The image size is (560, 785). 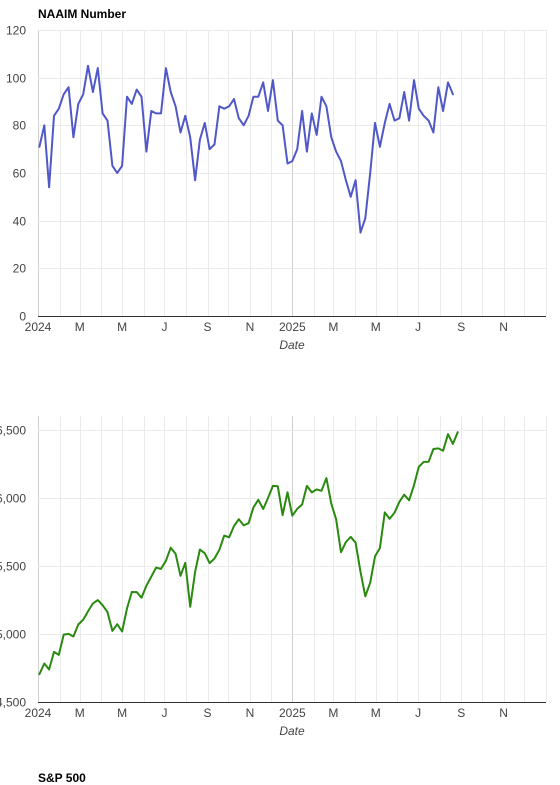 What do you see at coordinates (13, 431) in the screenshot?
I see `y-tick-label: 6,500` at bounding box center [13, 431].